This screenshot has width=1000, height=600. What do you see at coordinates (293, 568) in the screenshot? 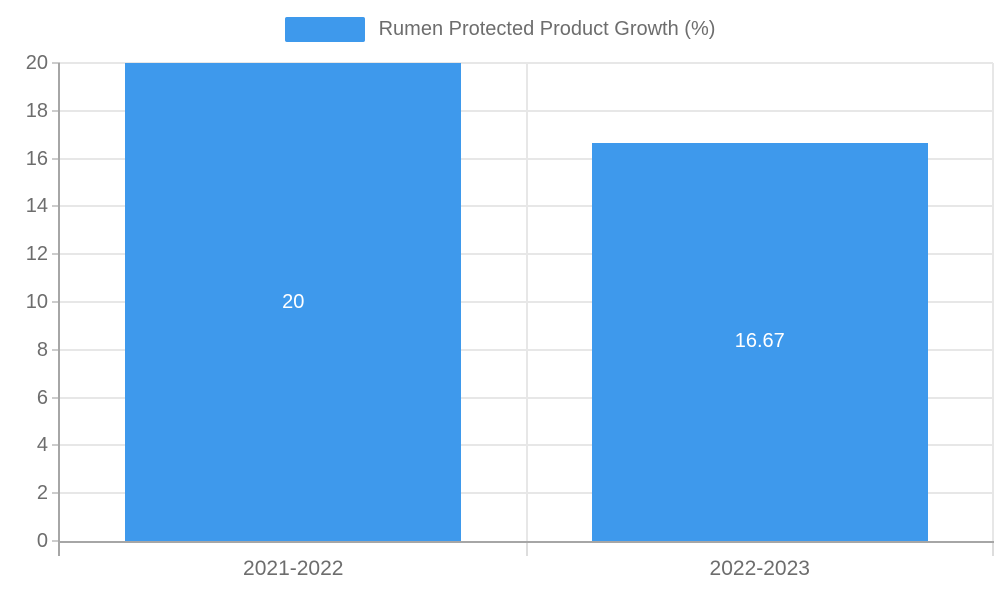
I see `x-tick-label: 2021-2022` at bounding box center [293, 568].